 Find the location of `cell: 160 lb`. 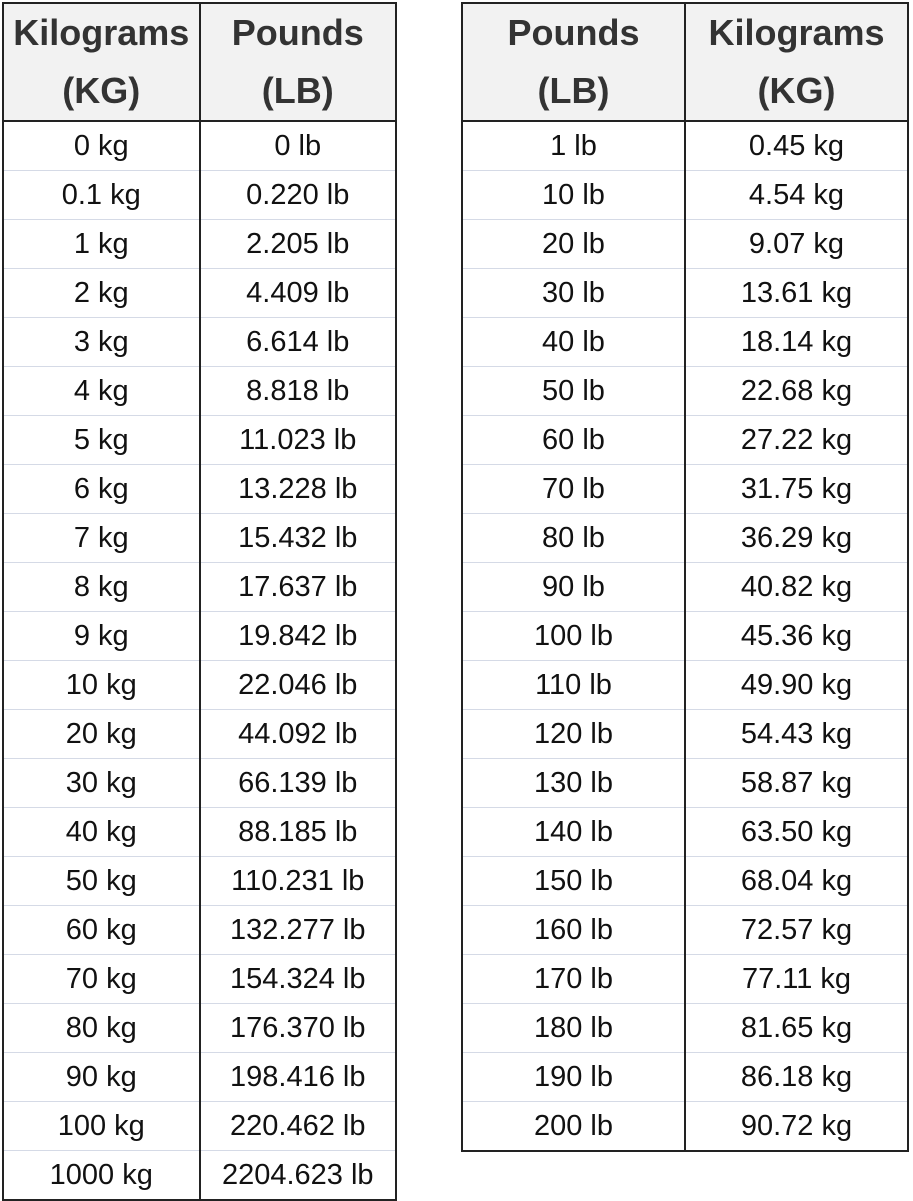

cell: 160 lb is located at coordinates (573, 930).